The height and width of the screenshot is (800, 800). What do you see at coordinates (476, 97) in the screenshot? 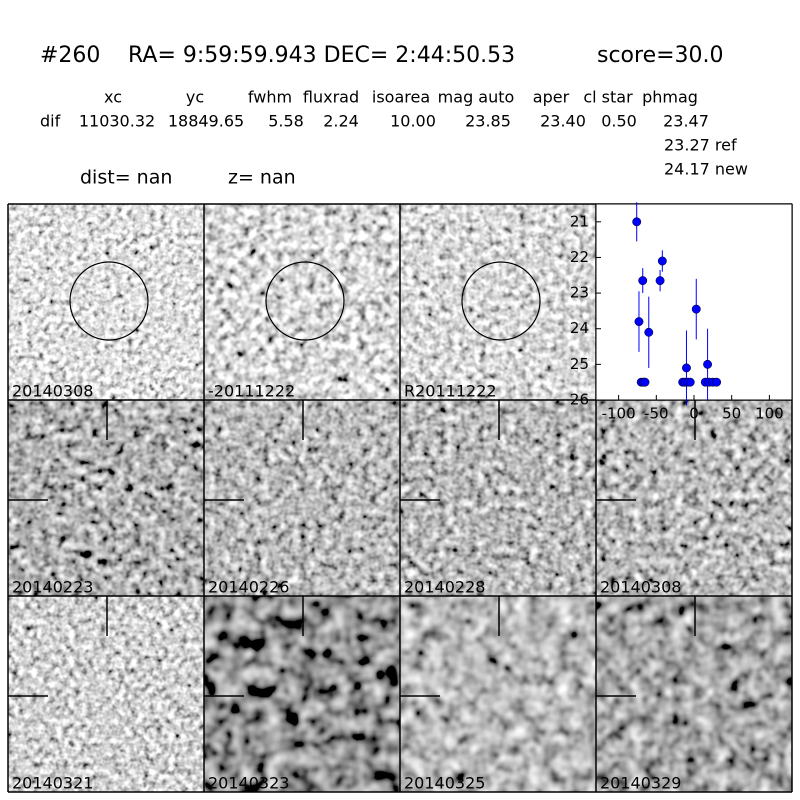
I see `column-header: mag auto` at bounding box center [476, 97].